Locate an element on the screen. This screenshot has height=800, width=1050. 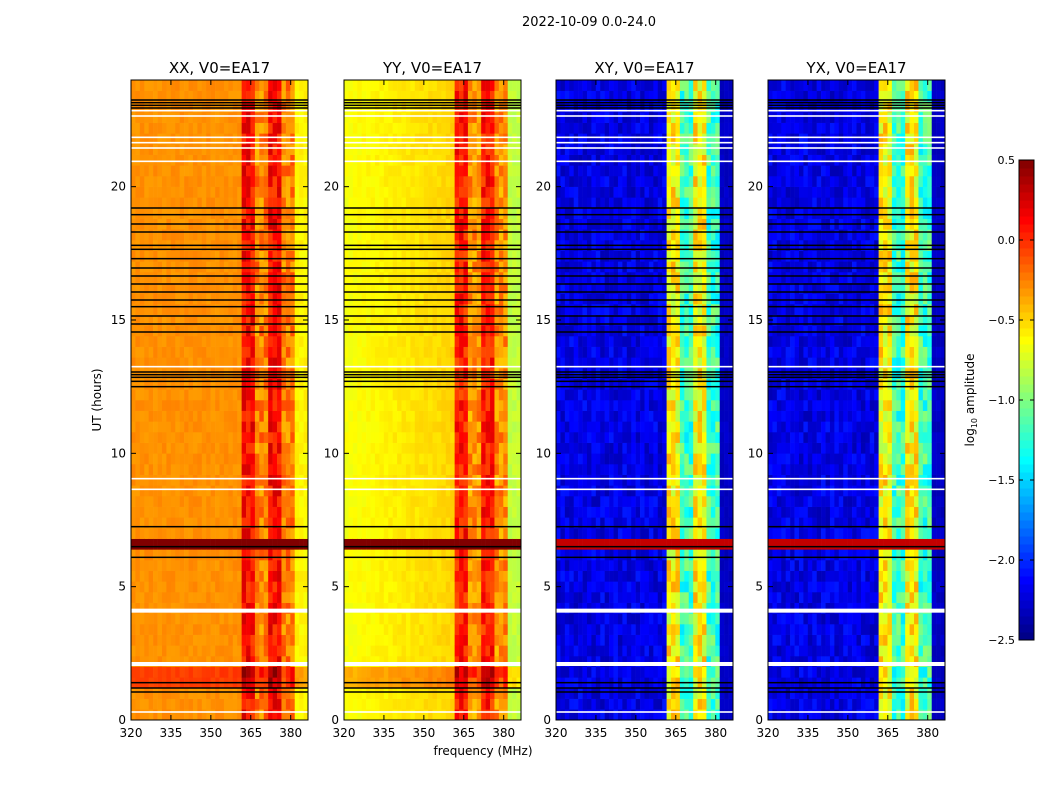
flag-line-black is located at coordinates (432, 316).